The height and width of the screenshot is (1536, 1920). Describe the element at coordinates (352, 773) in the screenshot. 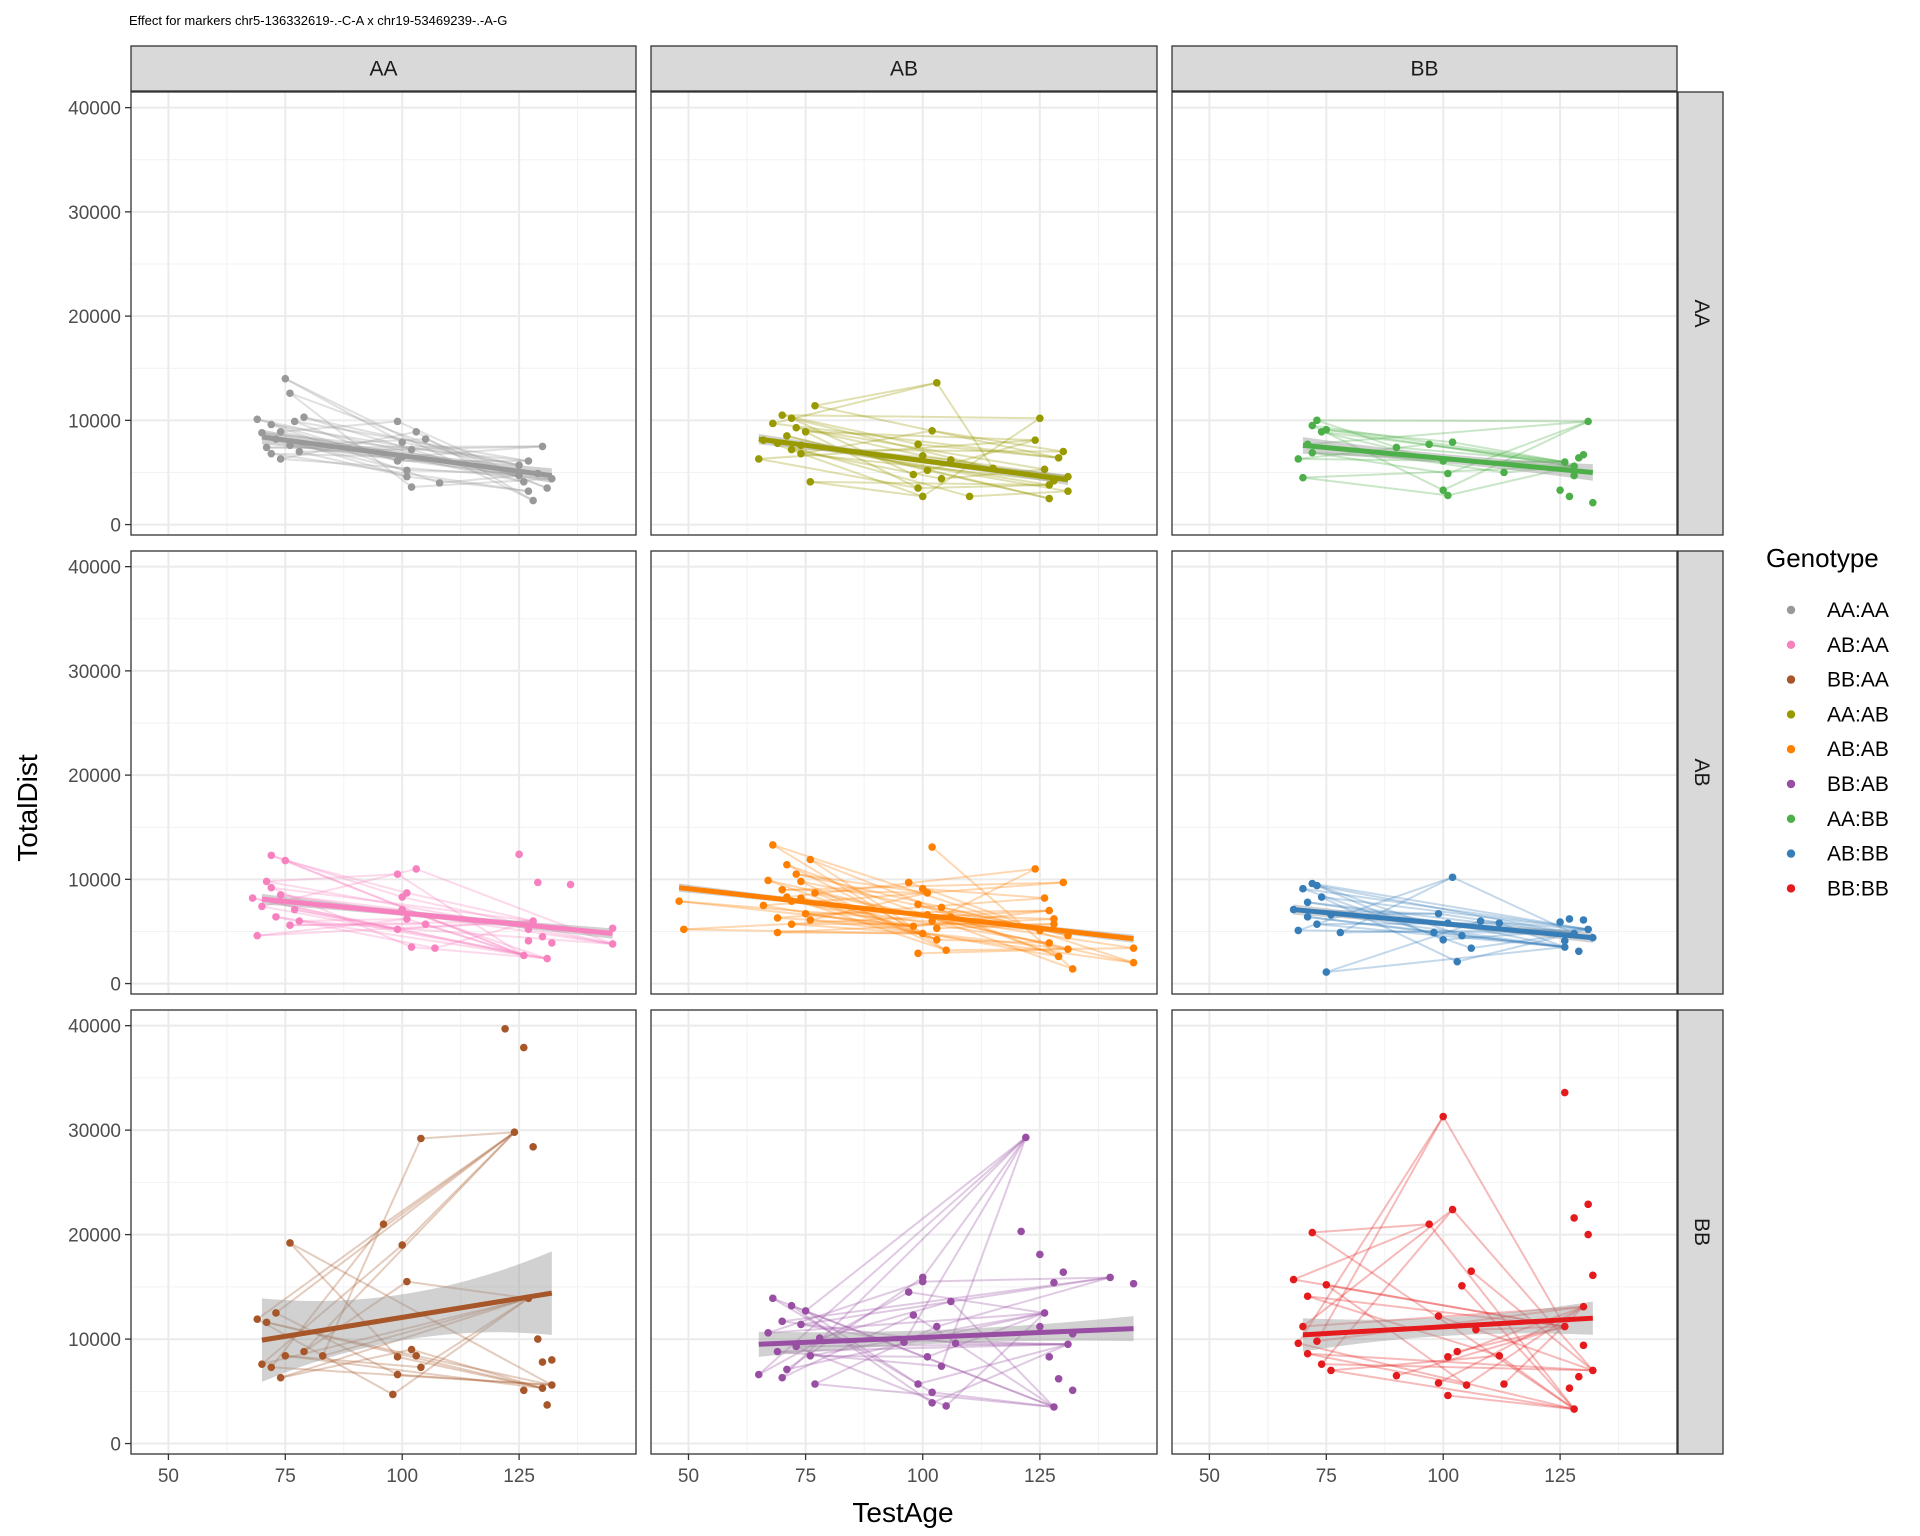

I see `panel-ab-aa: 0 10000 20000 30000 40000` at that location.